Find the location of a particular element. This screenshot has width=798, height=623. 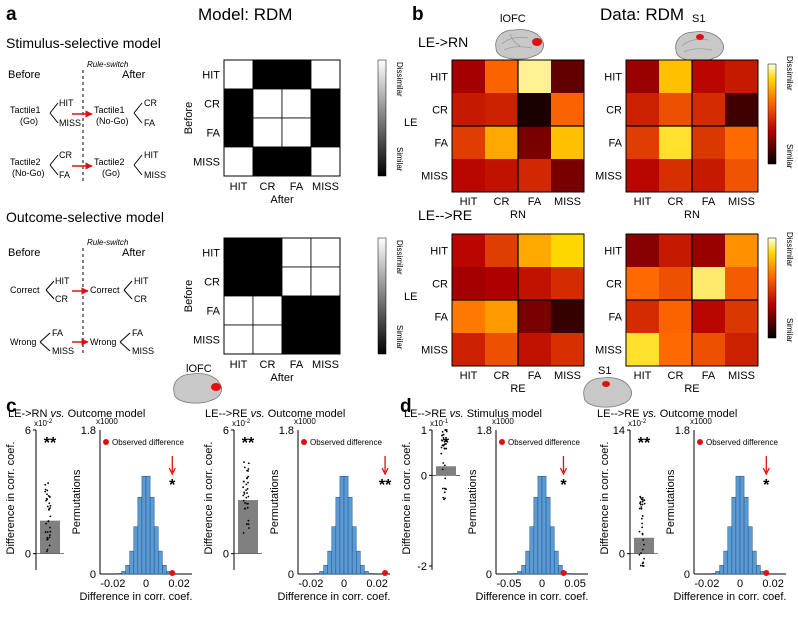

matrix-xlabel: After is located at coordinates (282, 200).